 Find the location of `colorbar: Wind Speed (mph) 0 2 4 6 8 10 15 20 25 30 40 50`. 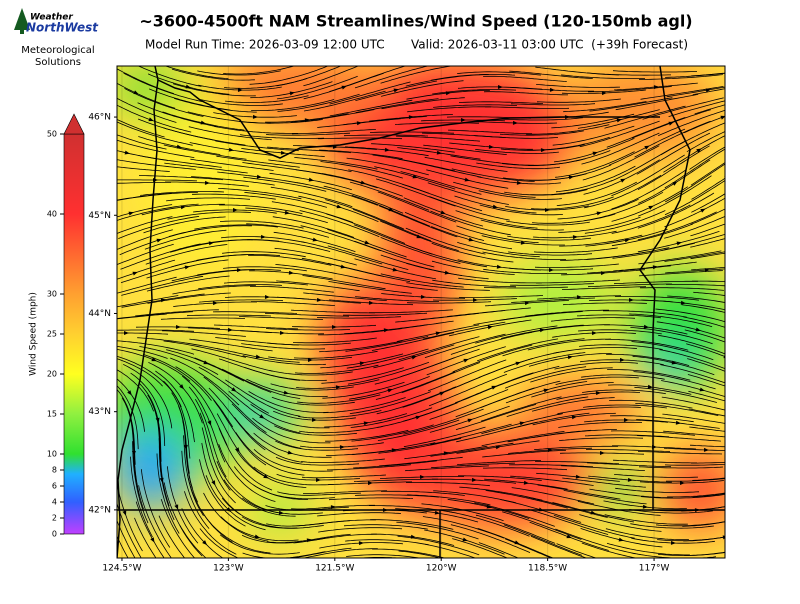

colorbar: Wind Speed (mph) 0 2 4 6 8 10 15 20 25 30 40 50 is located at coordinates (57, 326).